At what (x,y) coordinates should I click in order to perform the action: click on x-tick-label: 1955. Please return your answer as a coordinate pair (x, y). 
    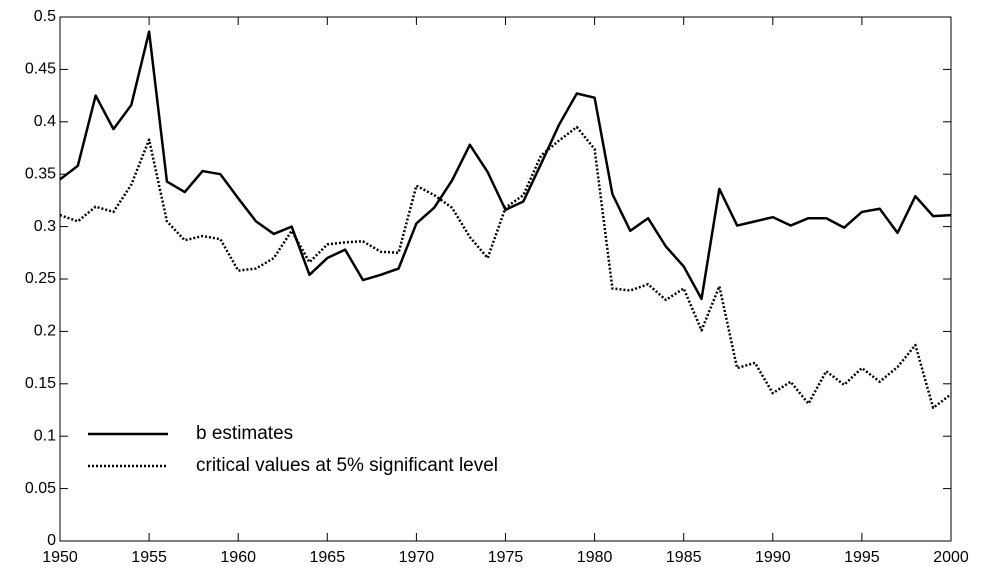
    Looking at the image, I should click on (149, 557).